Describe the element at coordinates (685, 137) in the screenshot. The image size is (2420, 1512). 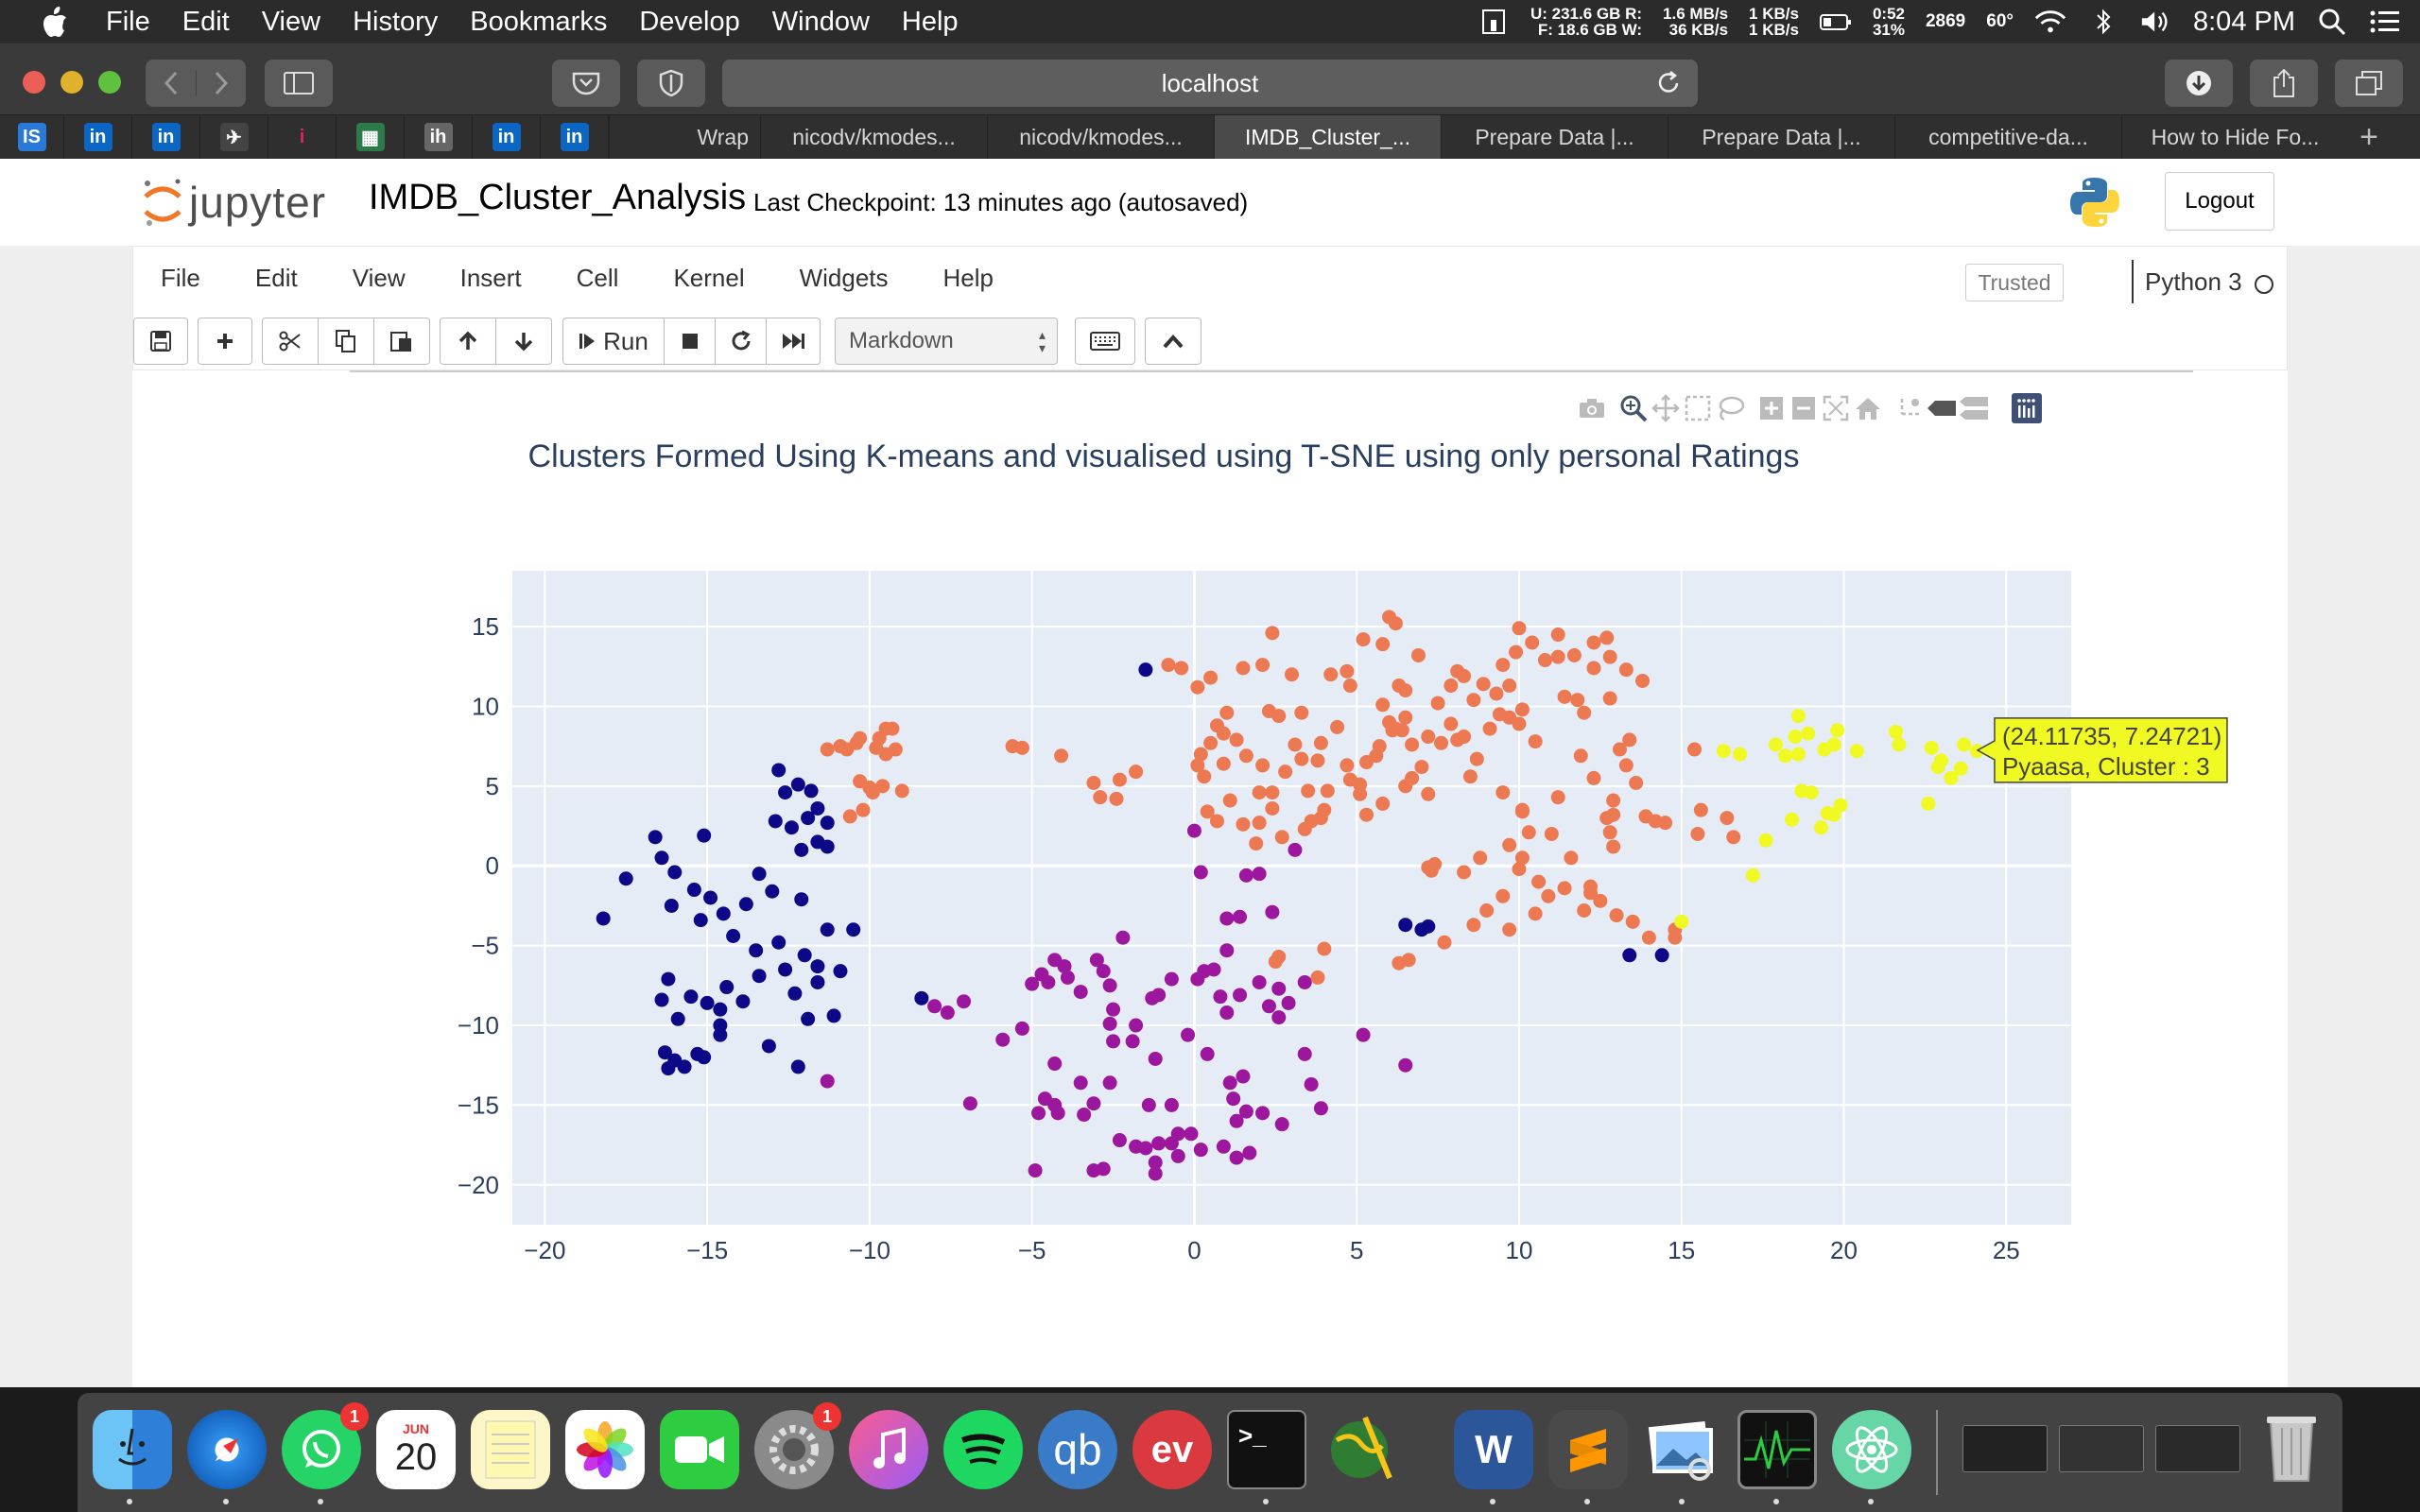
I see `browser-tab: Wrap` at that location.